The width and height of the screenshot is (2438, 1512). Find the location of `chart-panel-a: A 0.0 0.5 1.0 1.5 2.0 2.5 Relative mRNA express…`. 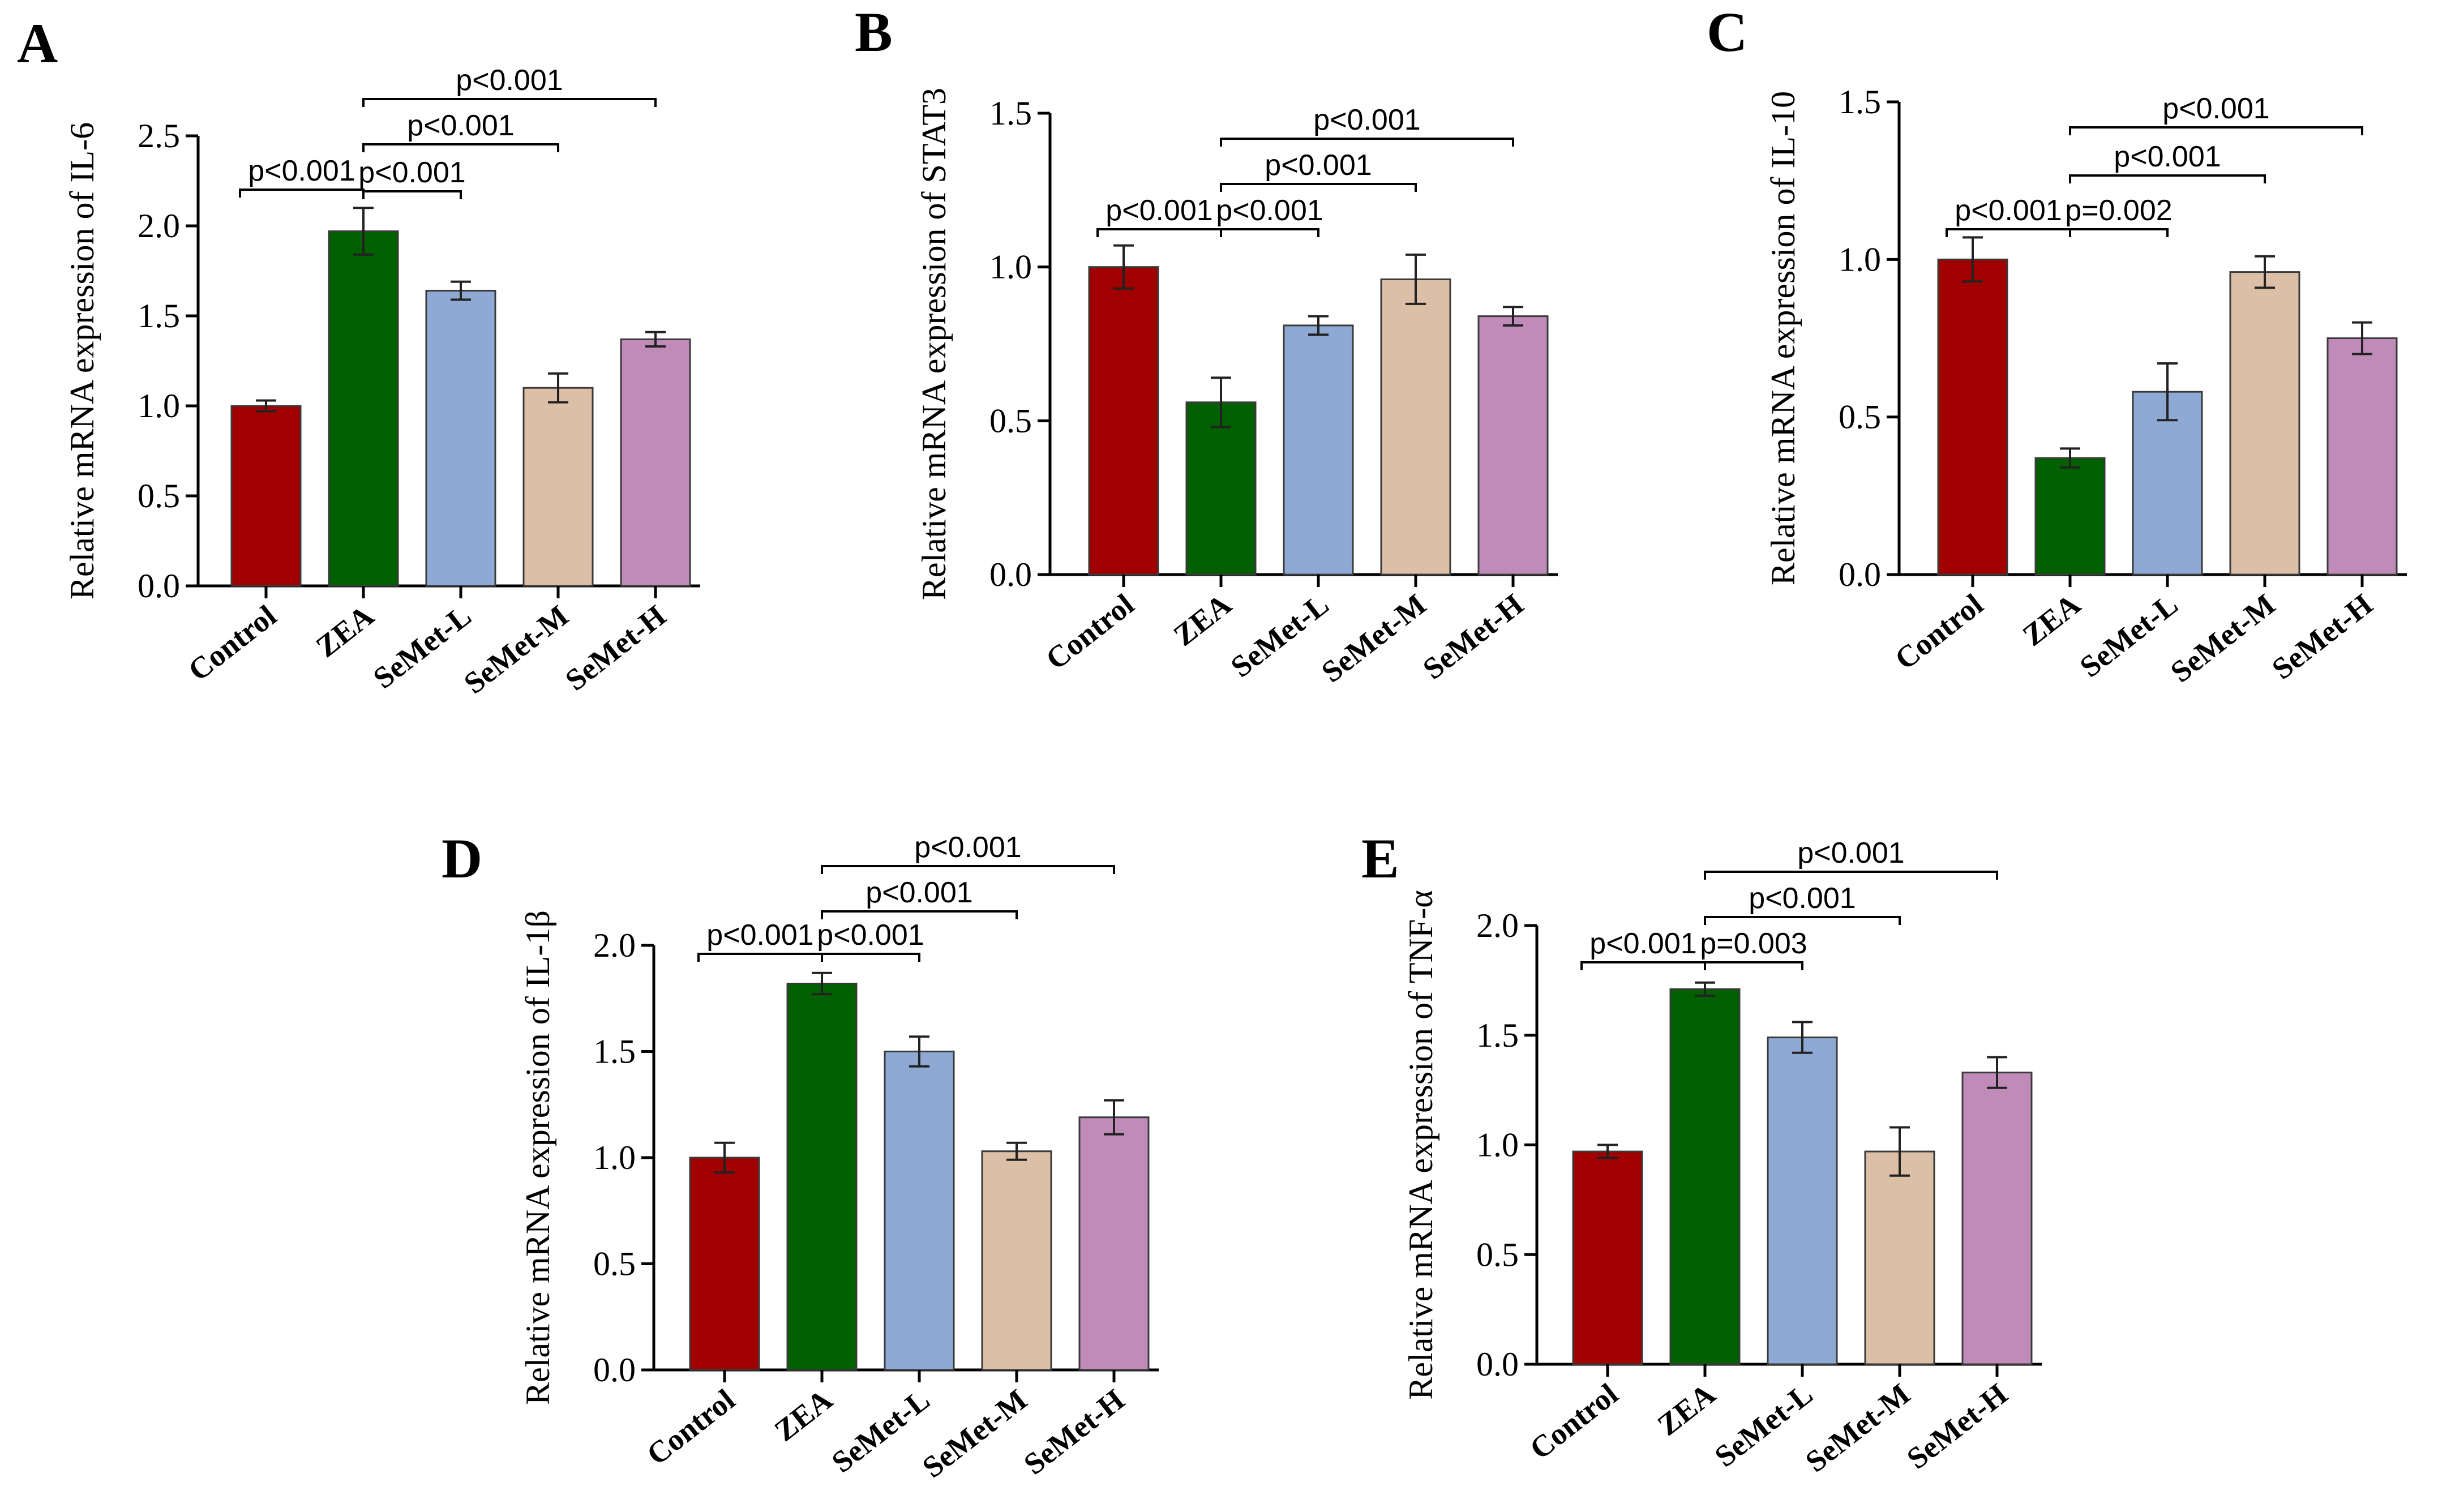

chart-panel-a: A 0.0 0.5 1.0 1.5 2.0 2.5 Relative mRNA express… is located at coordinates (358, 356).